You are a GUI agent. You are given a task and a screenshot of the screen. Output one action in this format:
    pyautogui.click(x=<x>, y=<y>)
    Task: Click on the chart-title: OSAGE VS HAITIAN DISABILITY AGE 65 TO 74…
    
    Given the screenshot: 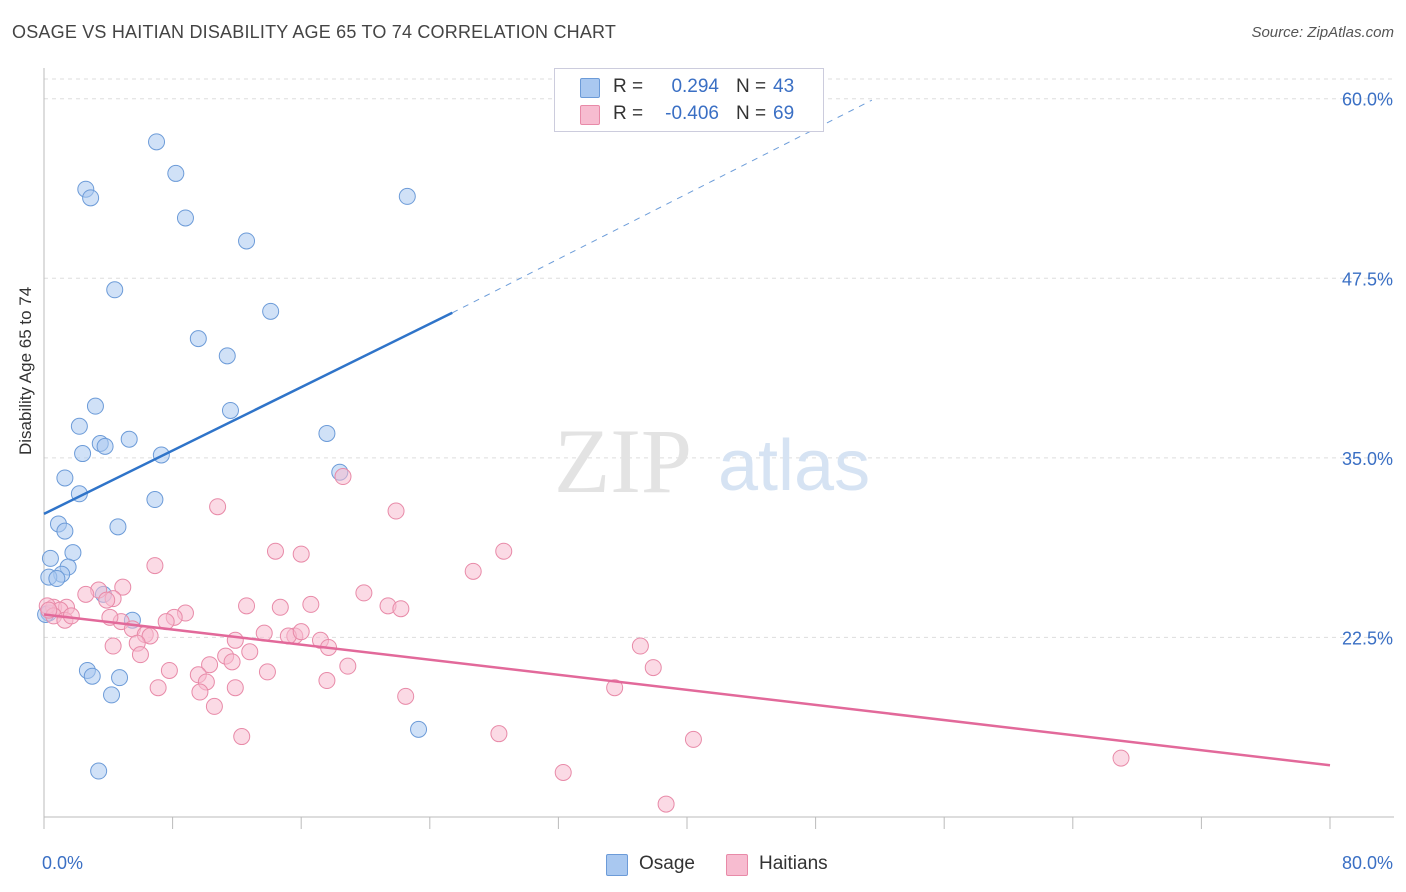 What is the action you would take?
    pyautogui.click(x=314, y=32)
    